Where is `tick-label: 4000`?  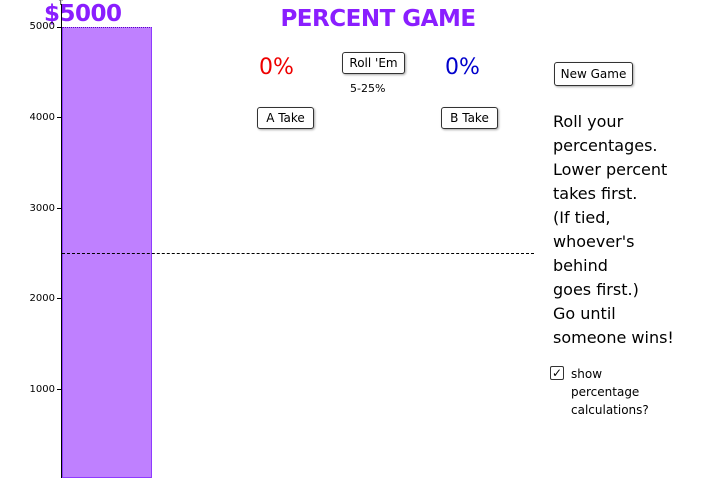
tick-label: 4000 is located at coordinates (42, 117).